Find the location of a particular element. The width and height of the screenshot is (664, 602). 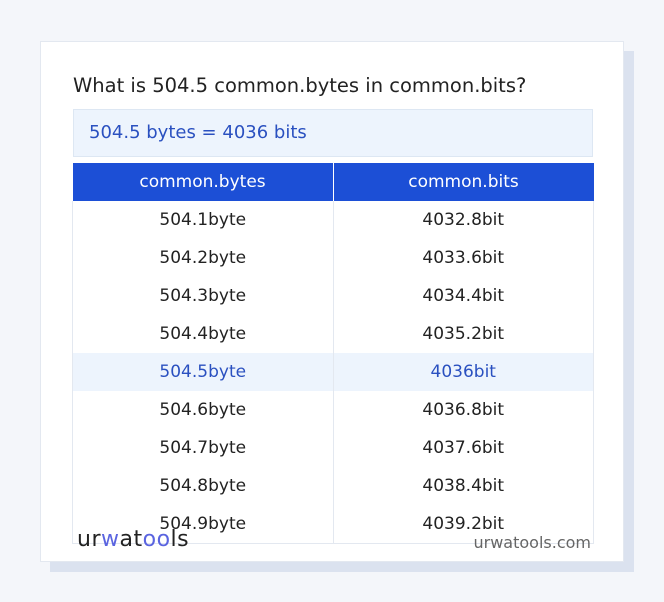

site-link: urwatools.com is located at coordinates (532, 542).